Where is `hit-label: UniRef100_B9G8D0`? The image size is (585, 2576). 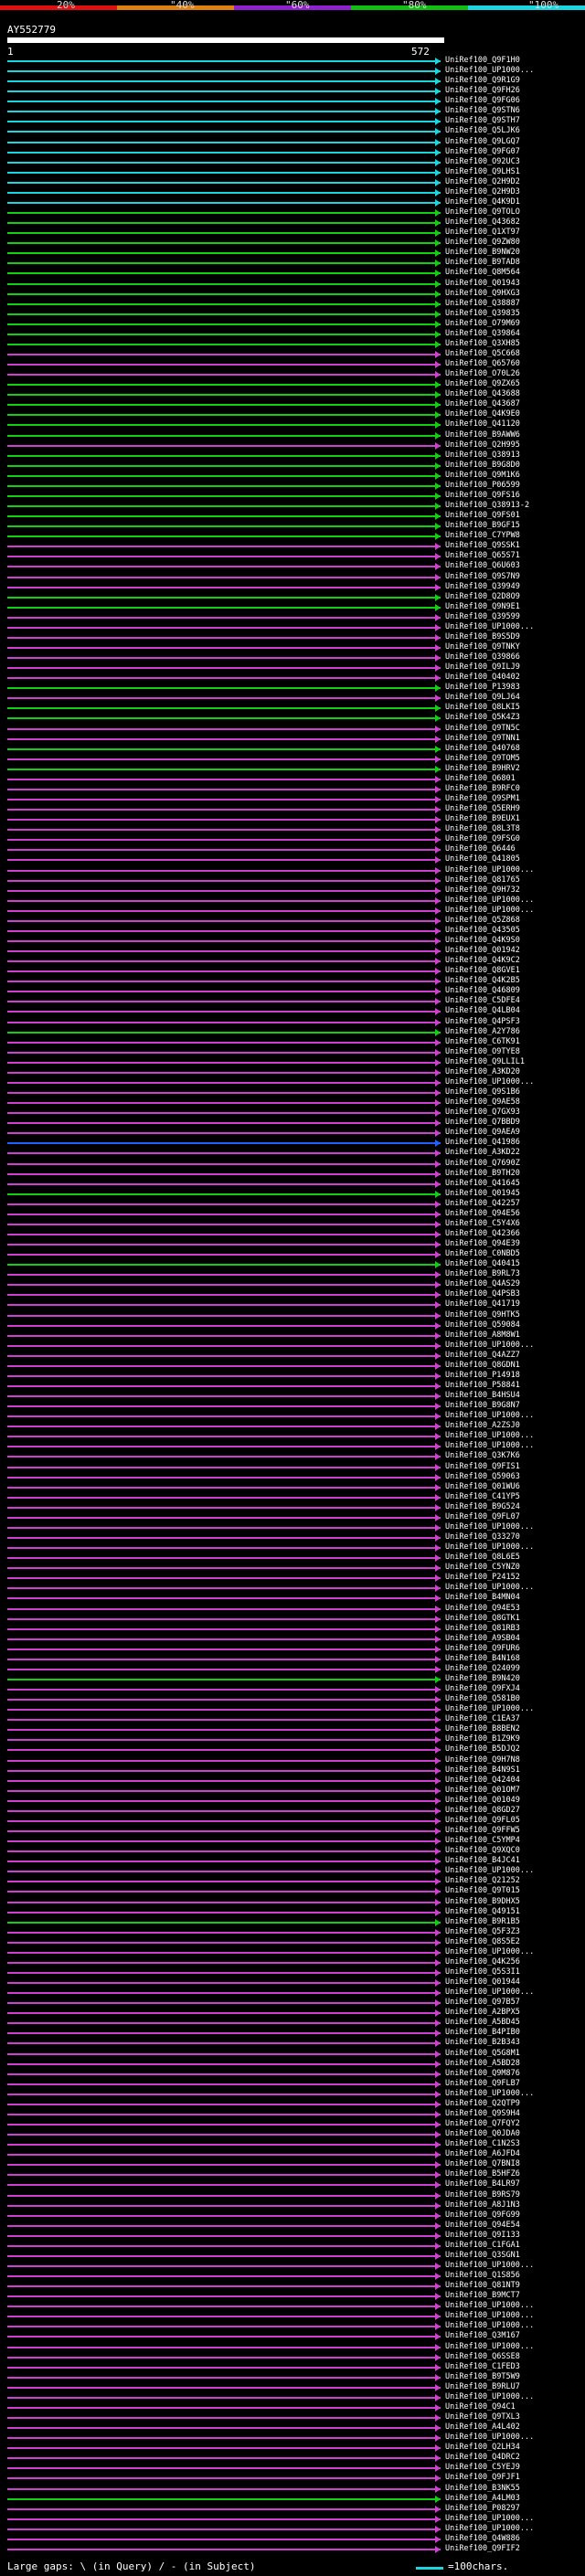
hit-label: UniRef100_B9G8D0 is located at coordinates (483, 465).